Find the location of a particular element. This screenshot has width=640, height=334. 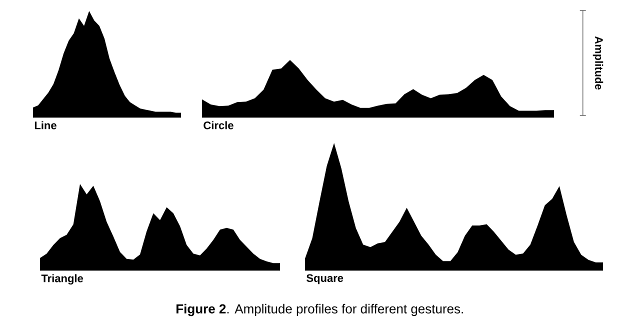

x-axis-title: Circle is located at coordinates (219, 125).